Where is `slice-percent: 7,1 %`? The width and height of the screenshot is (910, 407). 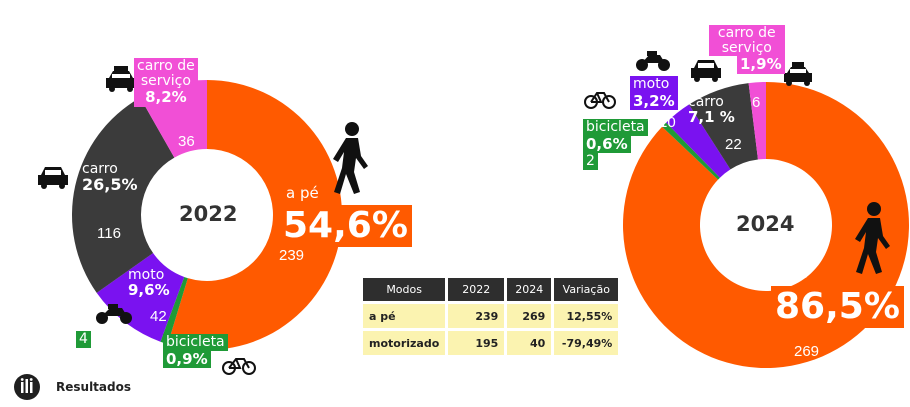
slice-percent: 7,1 % is located at coordinates (711, 116).